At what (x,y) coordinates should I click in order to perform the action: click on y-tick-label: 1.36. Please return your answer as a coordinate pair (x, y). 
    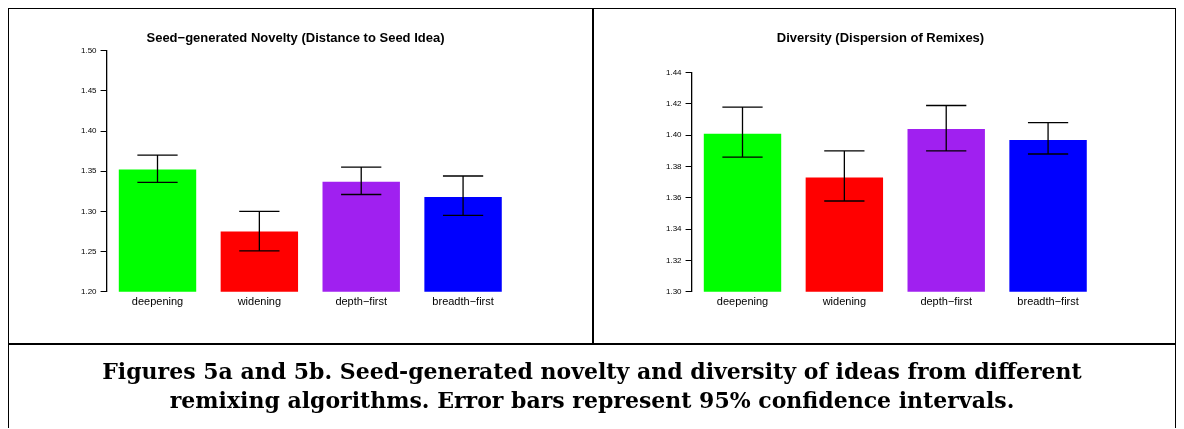
    Looking at the image, I should click on (674, 198).